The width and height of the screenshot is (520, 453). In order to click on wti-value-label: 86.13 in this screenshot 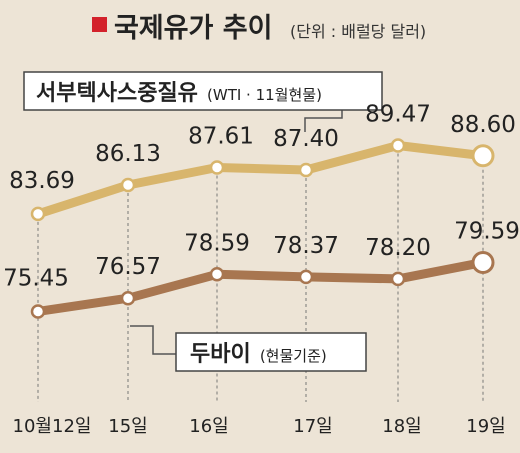, I will do `click(128, 154)`.